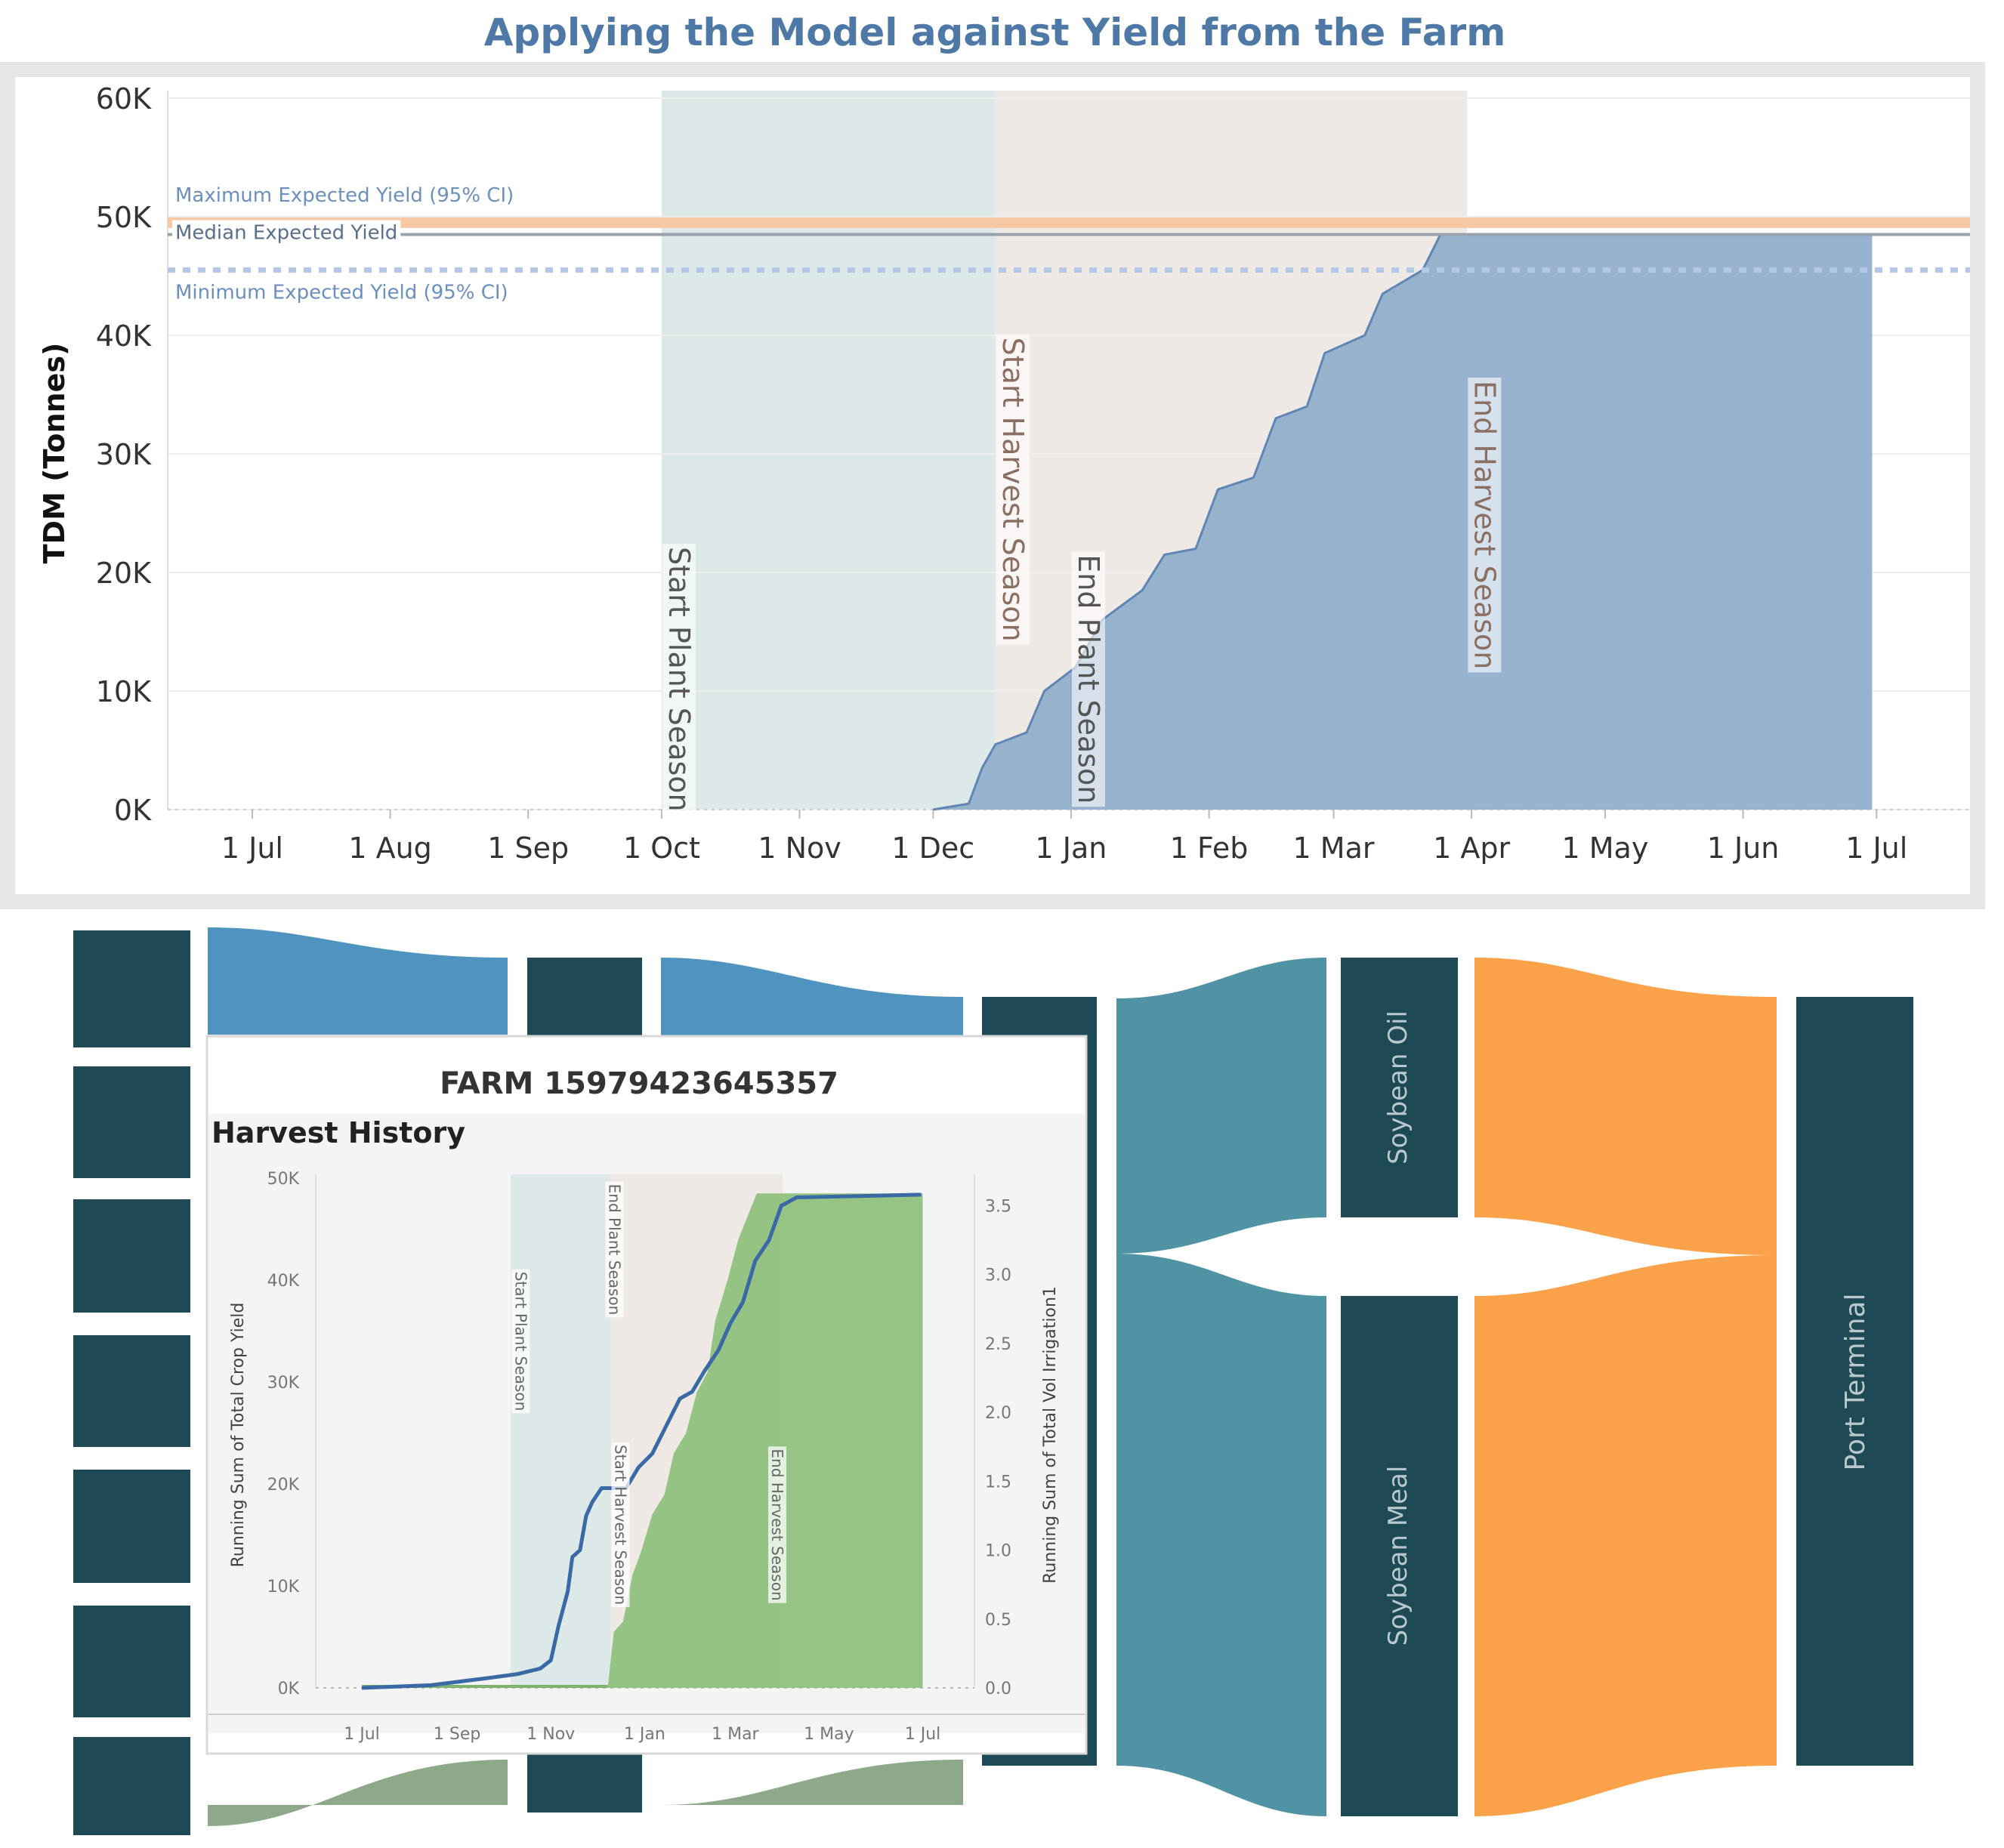  I want to click on inset-season-band-plant, so click(561, 1431).